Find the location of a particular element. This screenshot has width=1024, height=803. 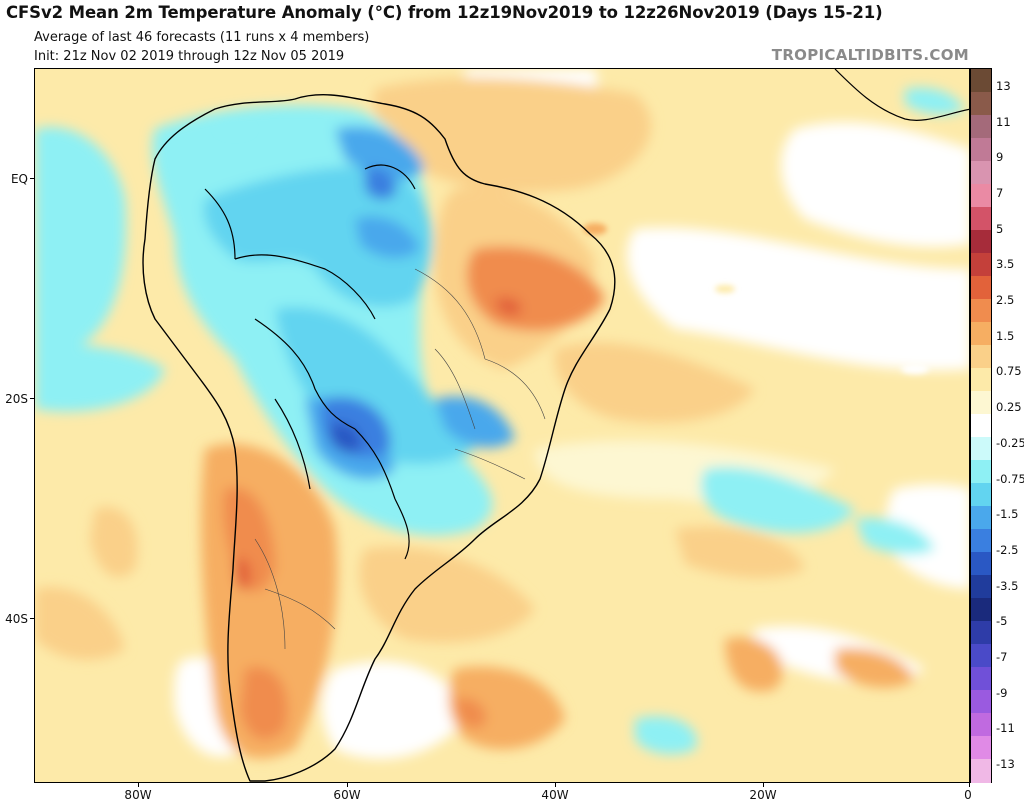

colorbar-label: -0.25 is located at coordinates (1010, 442).